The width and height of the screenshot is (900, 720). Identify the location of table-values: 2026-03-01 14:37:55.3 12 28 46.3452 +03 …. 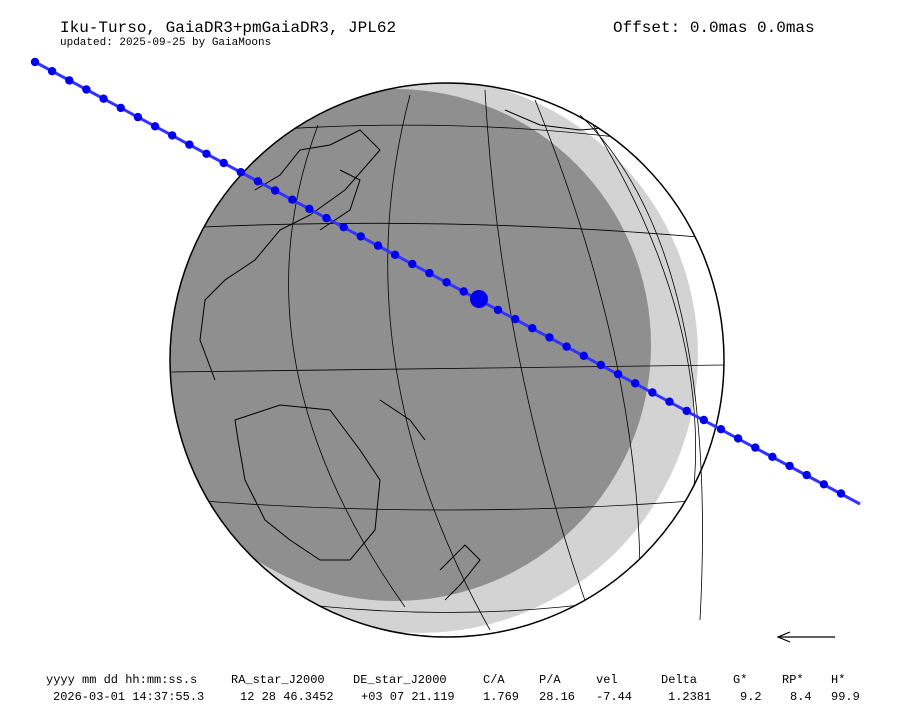
(450, 697).